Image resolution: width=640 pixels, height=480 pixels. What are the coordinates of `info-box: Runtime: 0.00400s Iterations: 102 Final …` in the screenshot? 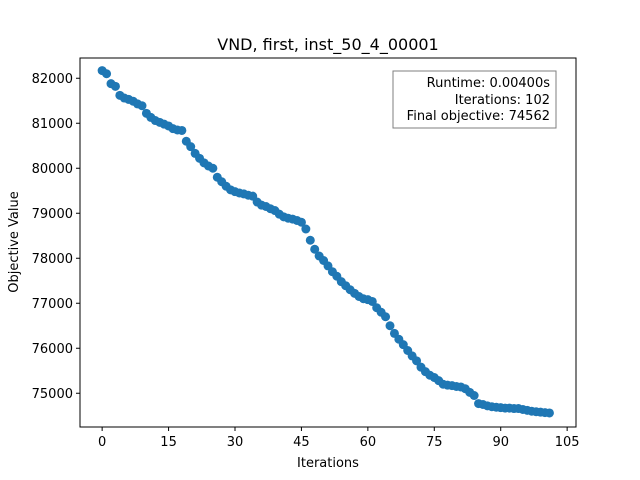 It's located at (474, 99).